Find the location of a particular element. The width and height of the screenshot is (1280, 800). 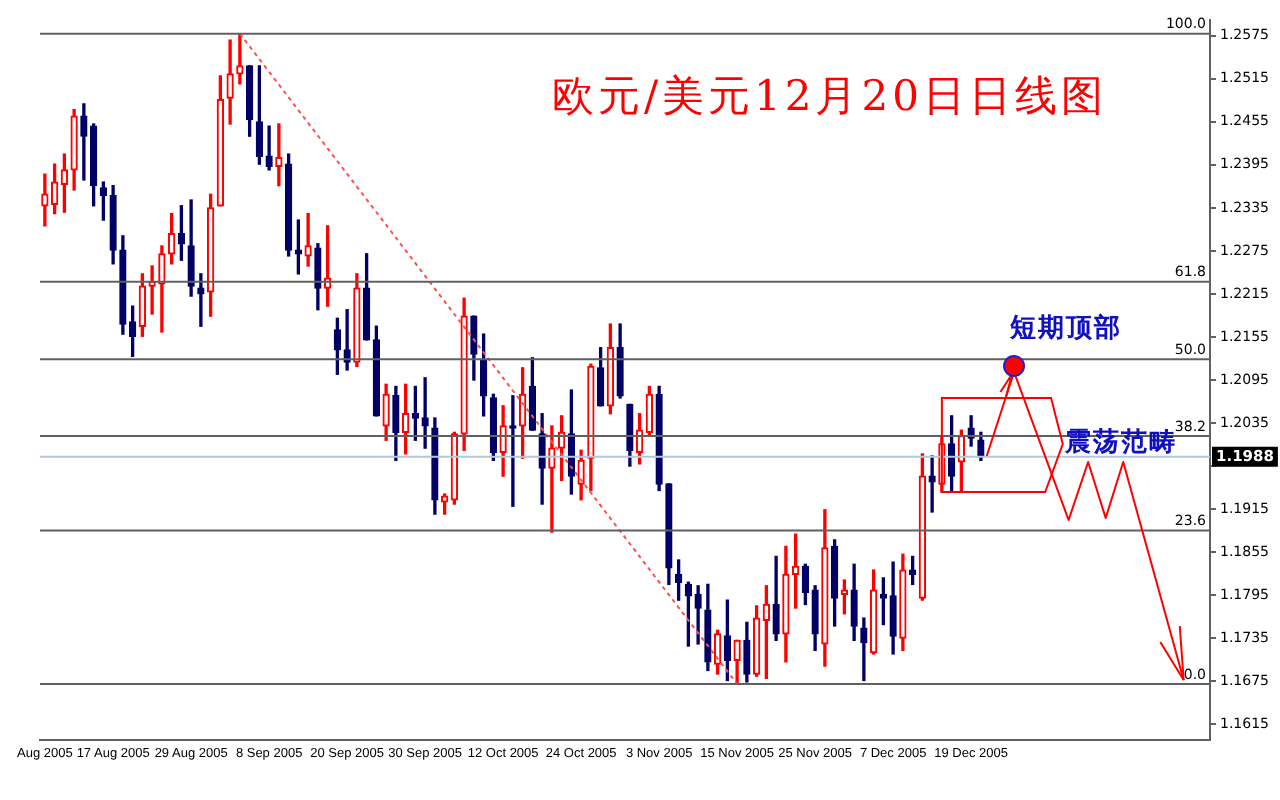

annotation: 震荡范畴 is located at coordinates (1120, 444).